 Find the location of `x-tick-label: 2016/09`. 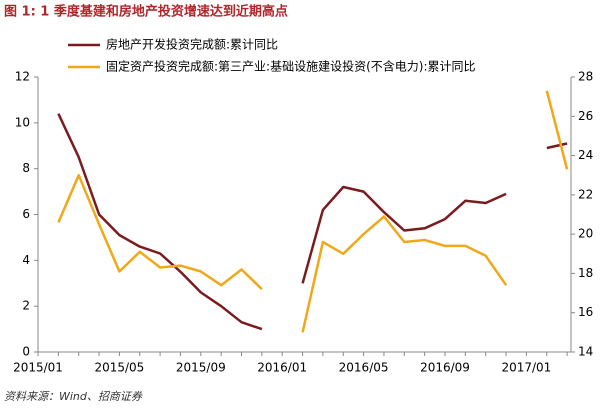

x-tick-label: 2016/09 is located at coordinates (445, 368).